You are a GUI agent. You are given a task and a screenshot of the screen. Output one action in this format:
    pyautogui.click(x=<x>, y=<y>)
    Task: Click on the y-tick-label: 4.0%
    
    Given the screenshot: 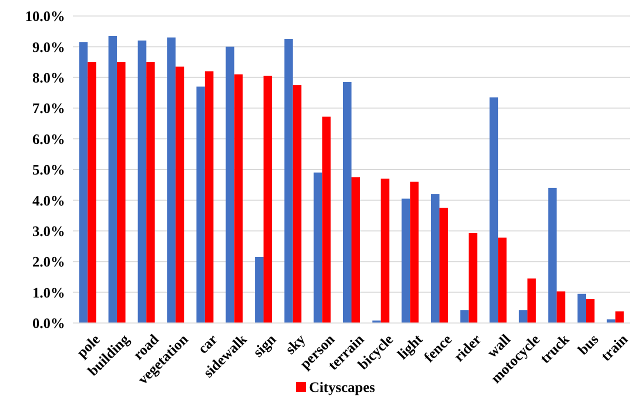 What is the action you would take?
    pyautogui.click(x=48, y=201)
    